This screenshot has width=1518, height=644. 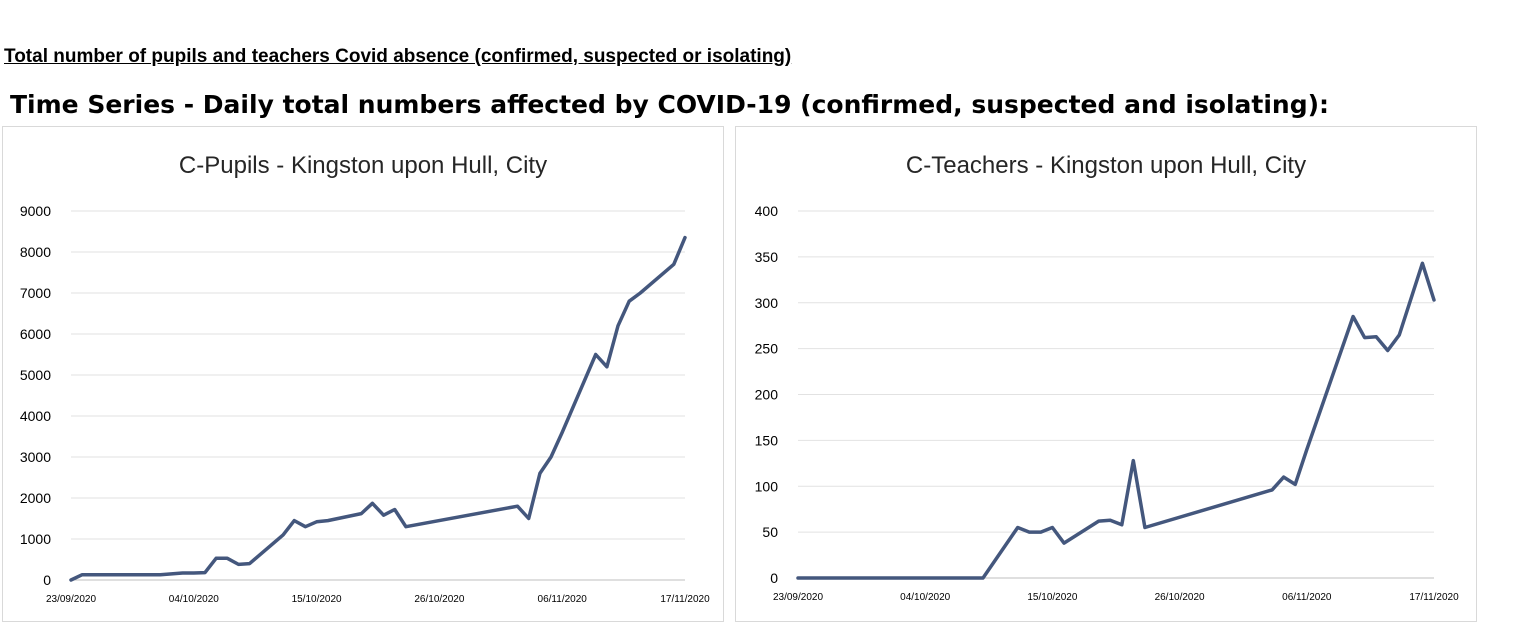 I want to click on teachers-x-tick-label: 04/10/2020, so click(x=925, y=597).